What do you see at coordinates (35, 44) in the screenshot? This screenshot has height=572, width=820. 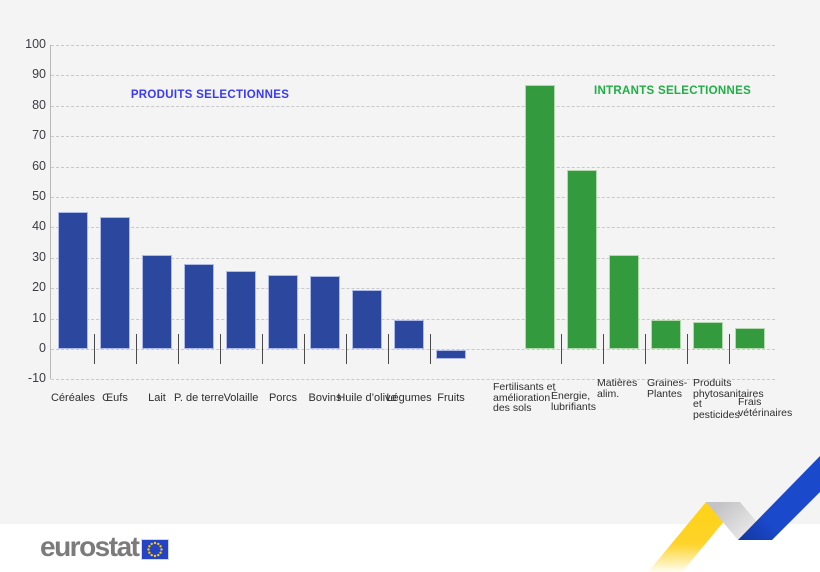 I see `y-tick-label-100: 100` at bounding box center [35, 44].